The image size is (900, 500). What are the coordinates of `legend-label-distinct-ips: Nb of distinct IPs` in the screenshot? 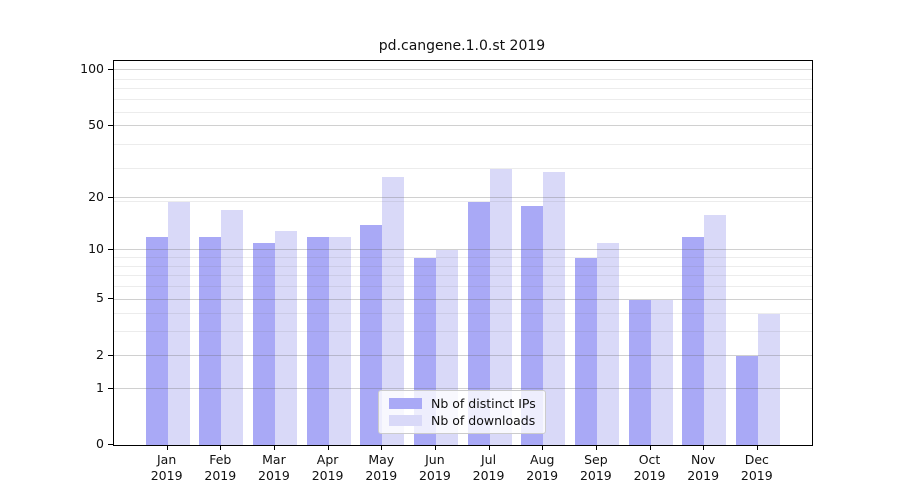 It's located at (483, 403).